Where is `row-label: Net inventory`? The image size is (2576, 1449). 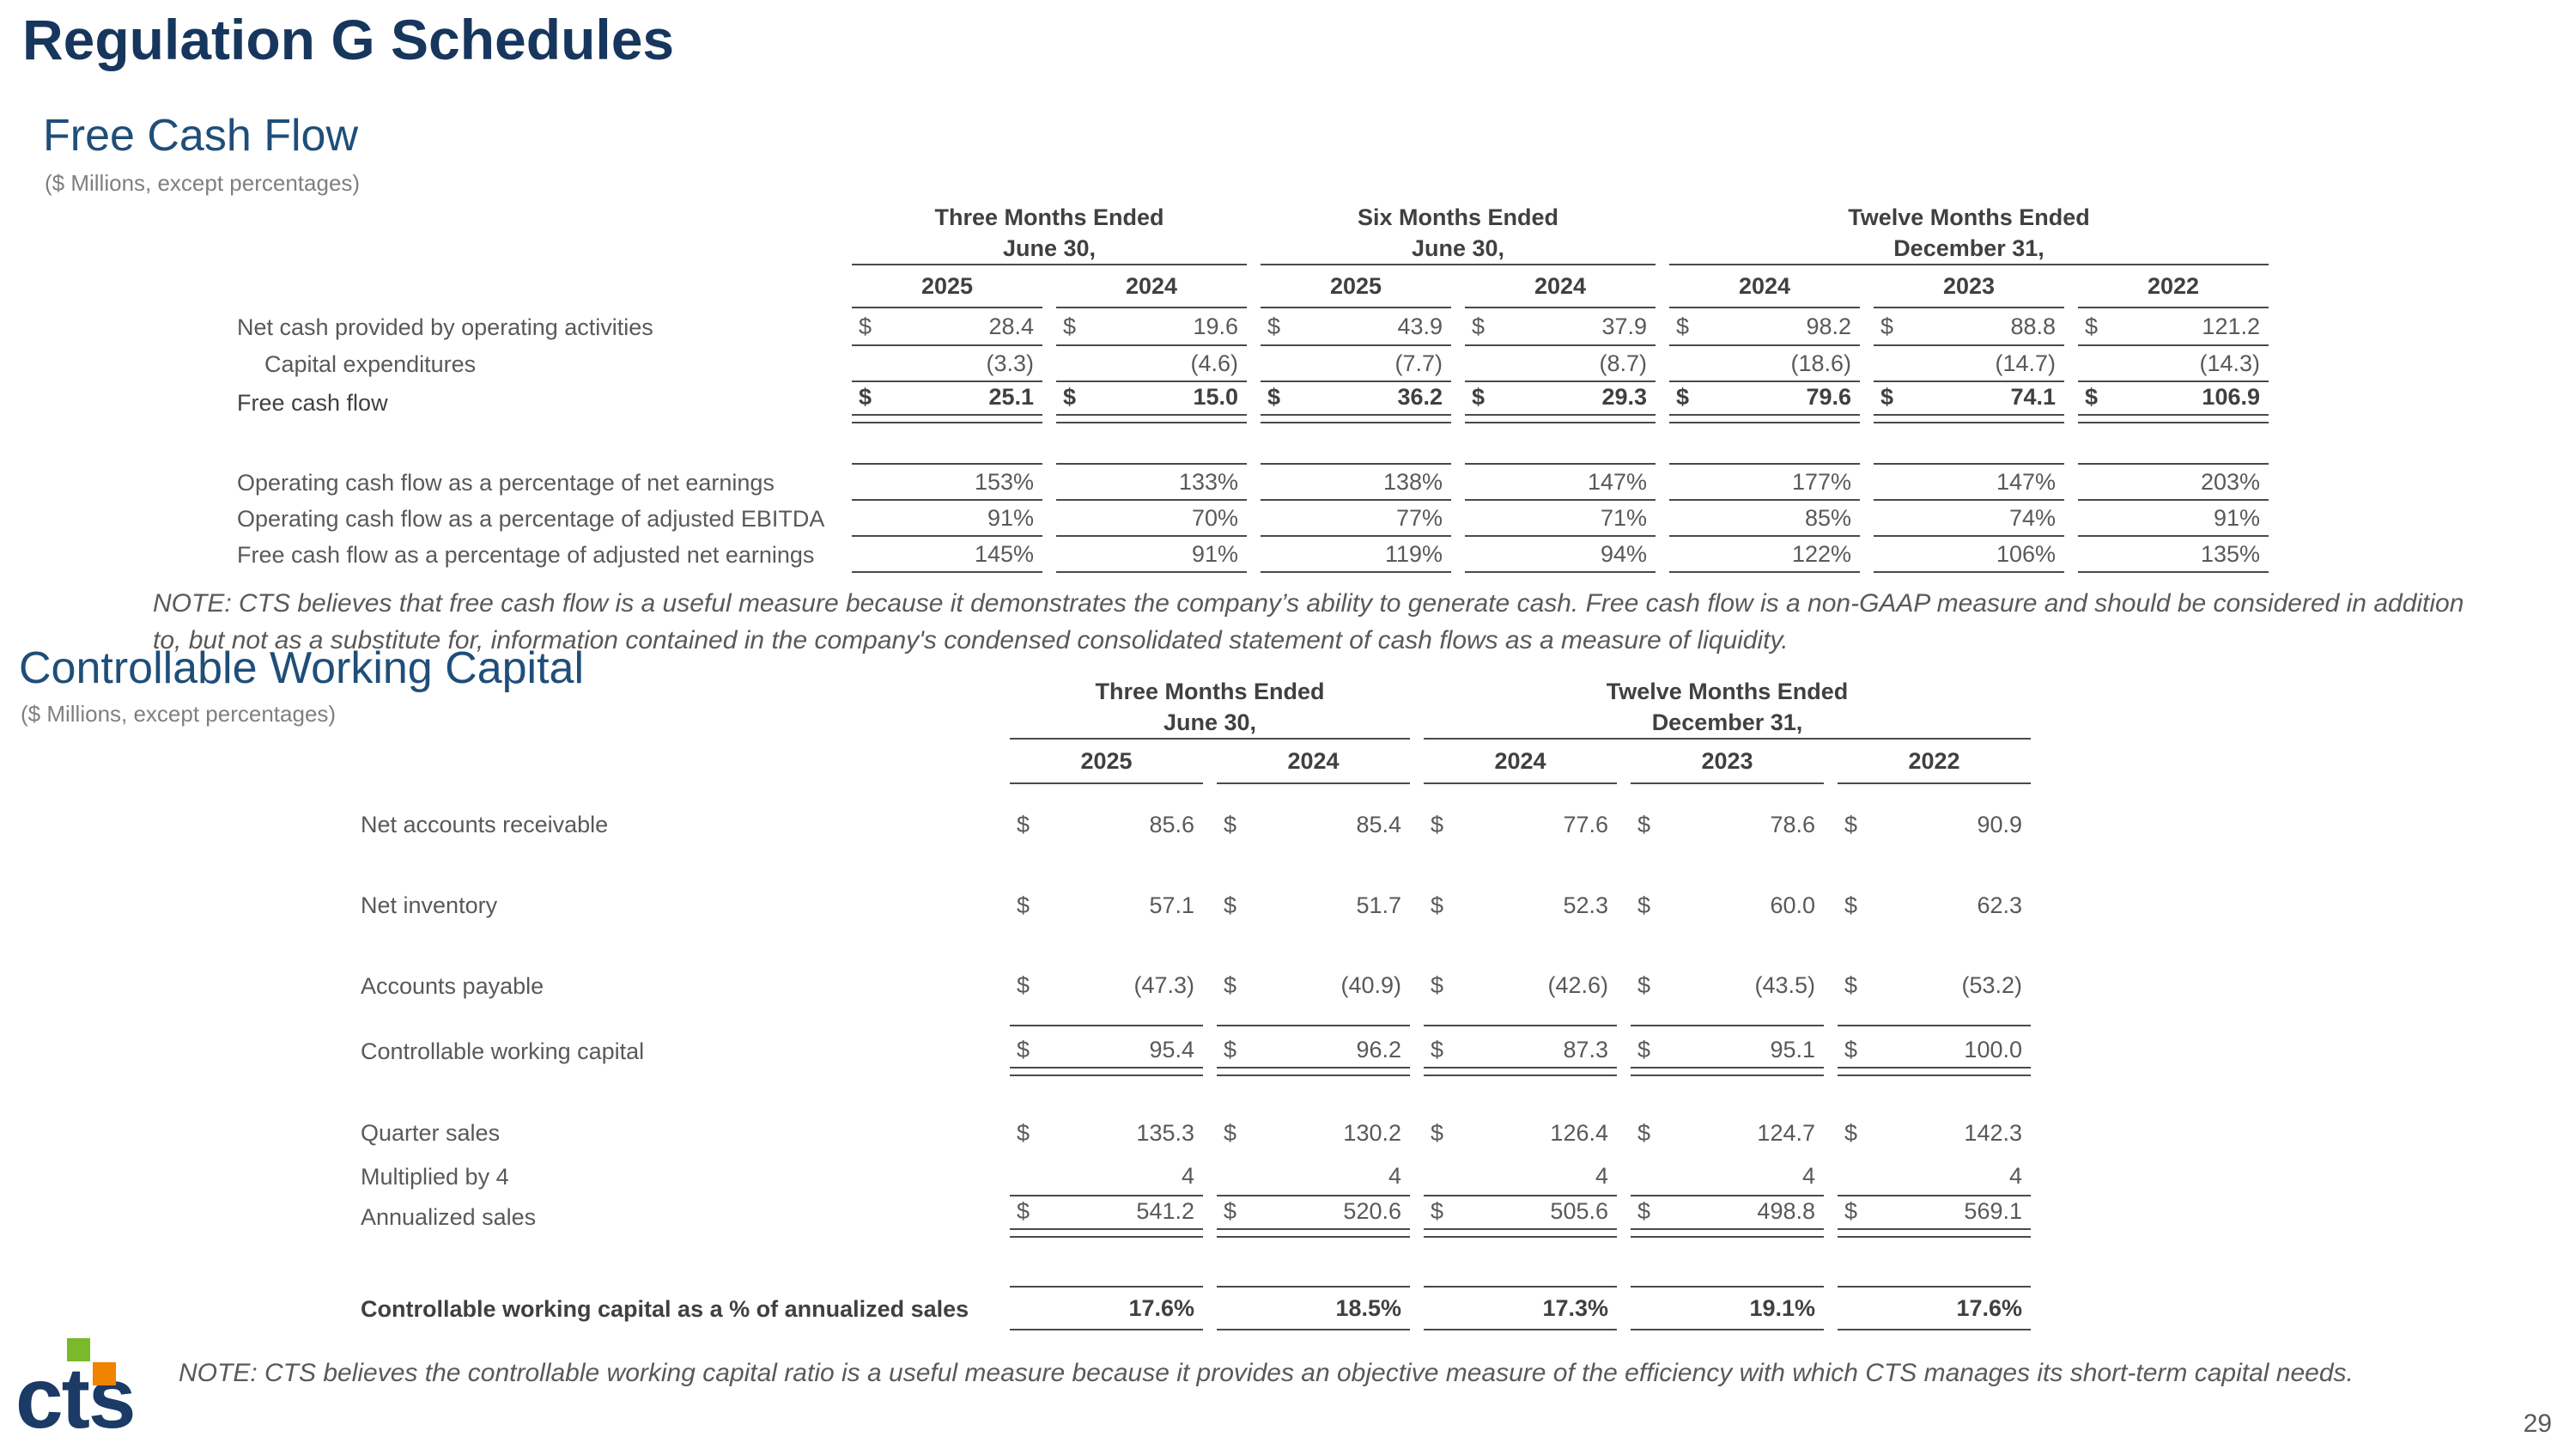 row-label: Net inventory is located at coordinates (430, 905).